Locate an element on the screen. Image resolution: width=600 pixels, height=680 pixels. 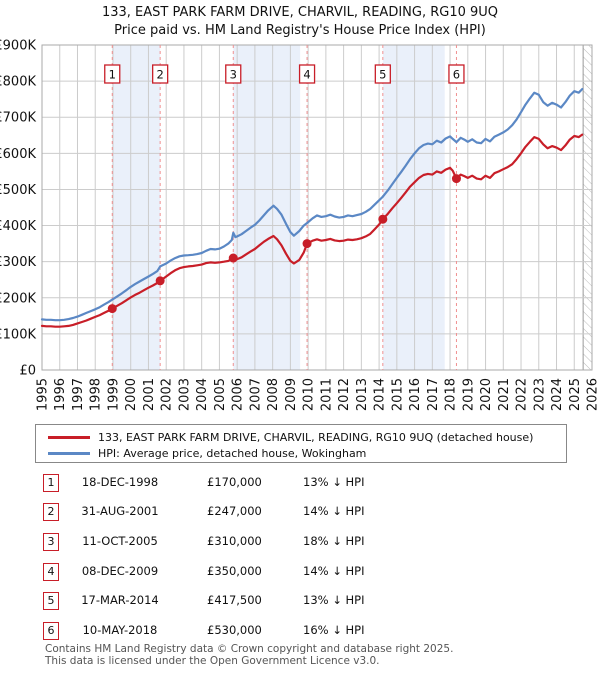
svg-text: 2000 is located at coordinates (131, 394).